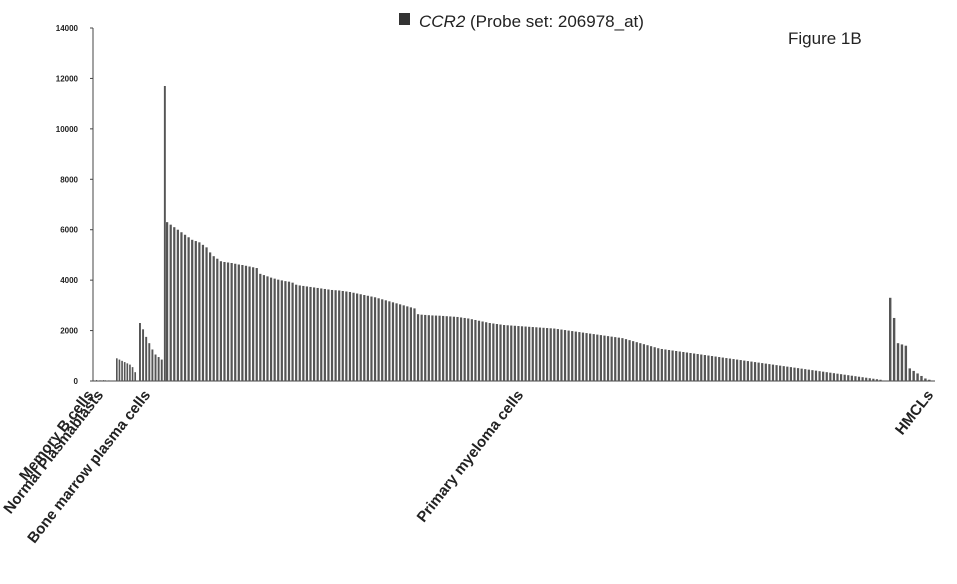 This screenshot has width=957, height=584. I want to click on y-tick-label: 14000, so click(67, 28).